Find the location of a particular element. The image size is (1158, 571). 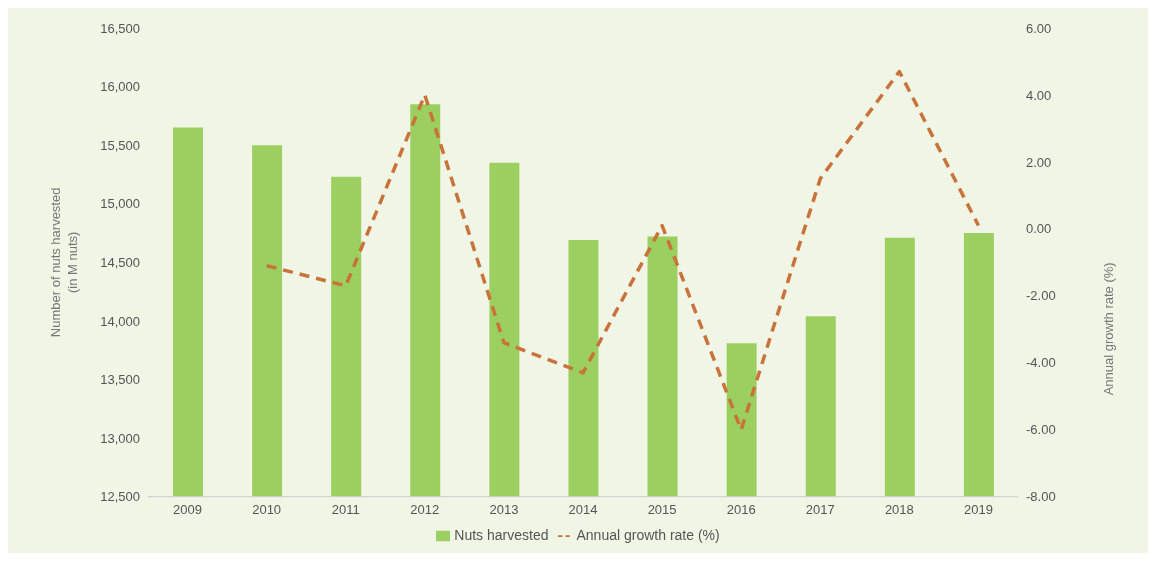

y-tick-label: 14,000 is located at coordinates (120, 321).